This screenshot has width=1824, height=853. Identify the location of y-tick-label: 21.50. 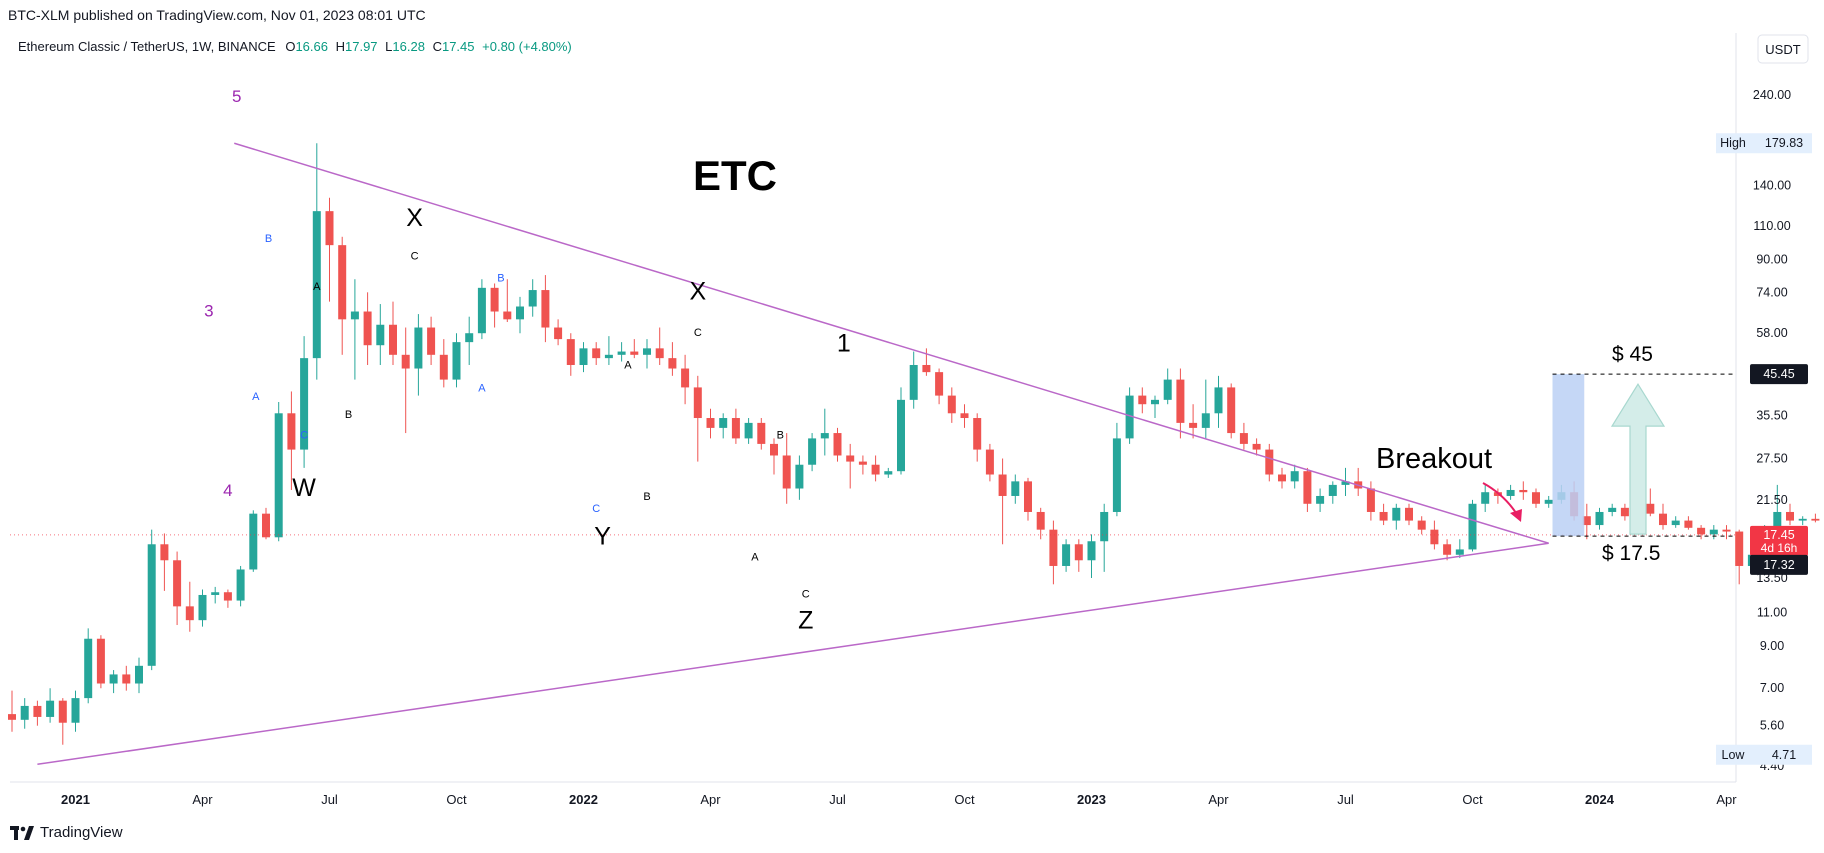
(1771, 500).